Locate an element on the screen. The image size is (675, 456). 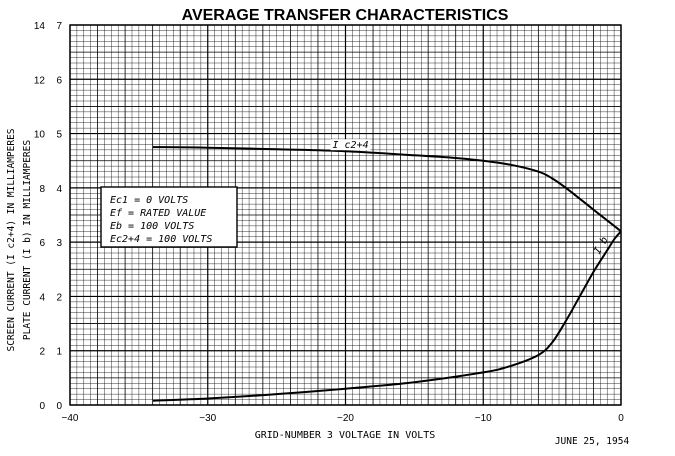
screen-current-tick-label: 8 is located at coordinates (42, 189).